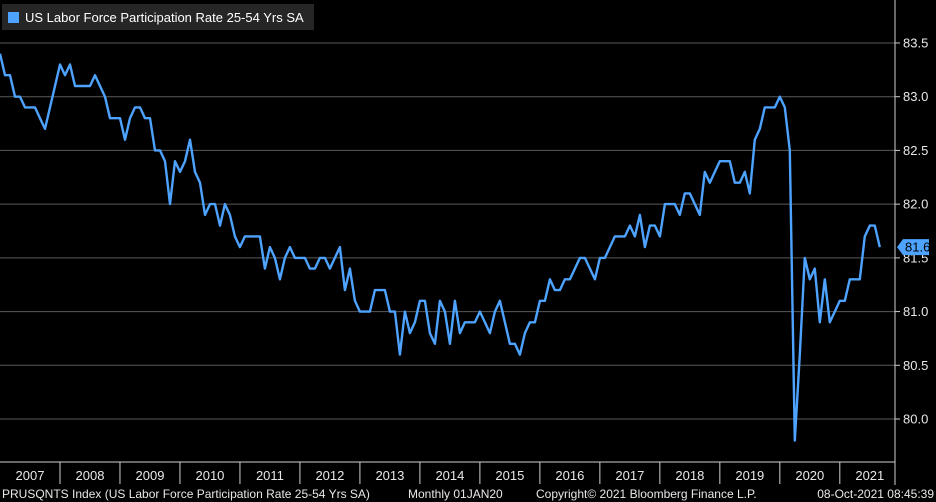  I want to click on last-value-badge: 81.6, so click(913, 247).